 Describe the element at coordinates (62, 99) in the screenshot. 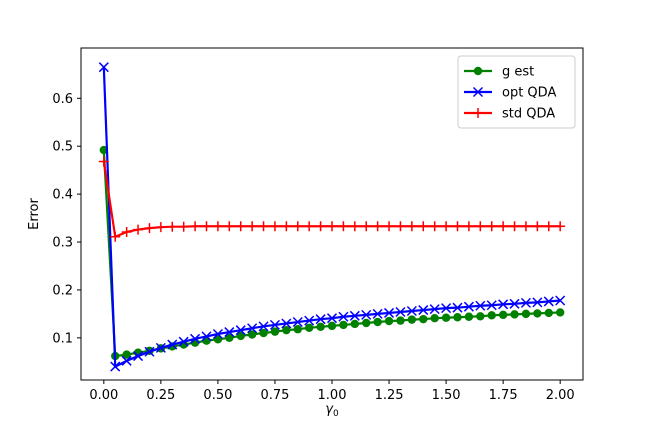

I see `y-tick-label: 0.6` at that location.